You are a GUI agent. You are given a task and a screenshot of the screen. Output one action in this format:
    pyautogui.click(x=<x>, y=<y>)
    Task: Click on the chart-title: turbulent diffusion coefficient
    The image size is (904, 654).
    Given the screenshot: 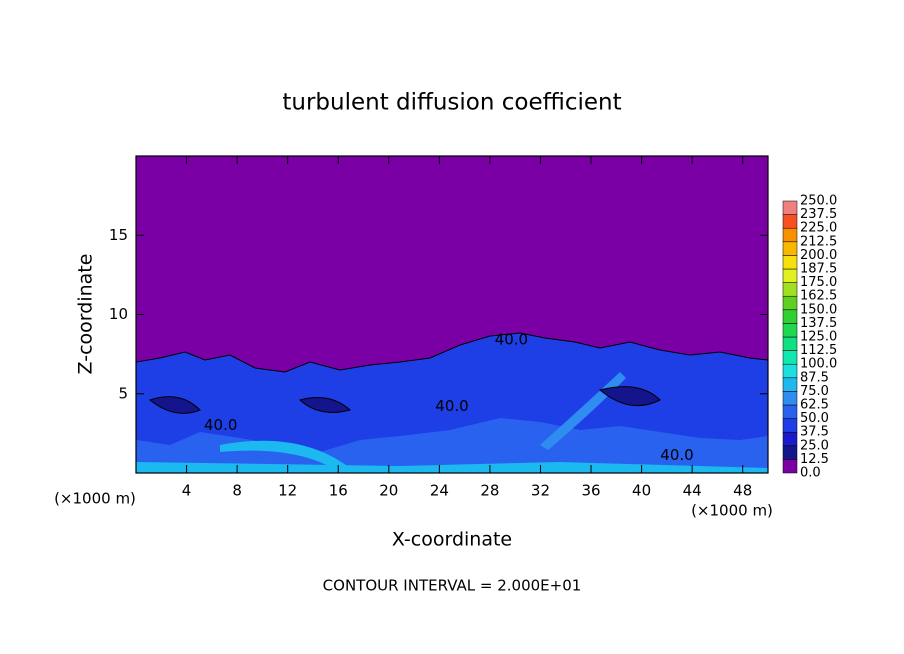 What is the action you would take?
    pyautogui.click(x=451, y=103)
    